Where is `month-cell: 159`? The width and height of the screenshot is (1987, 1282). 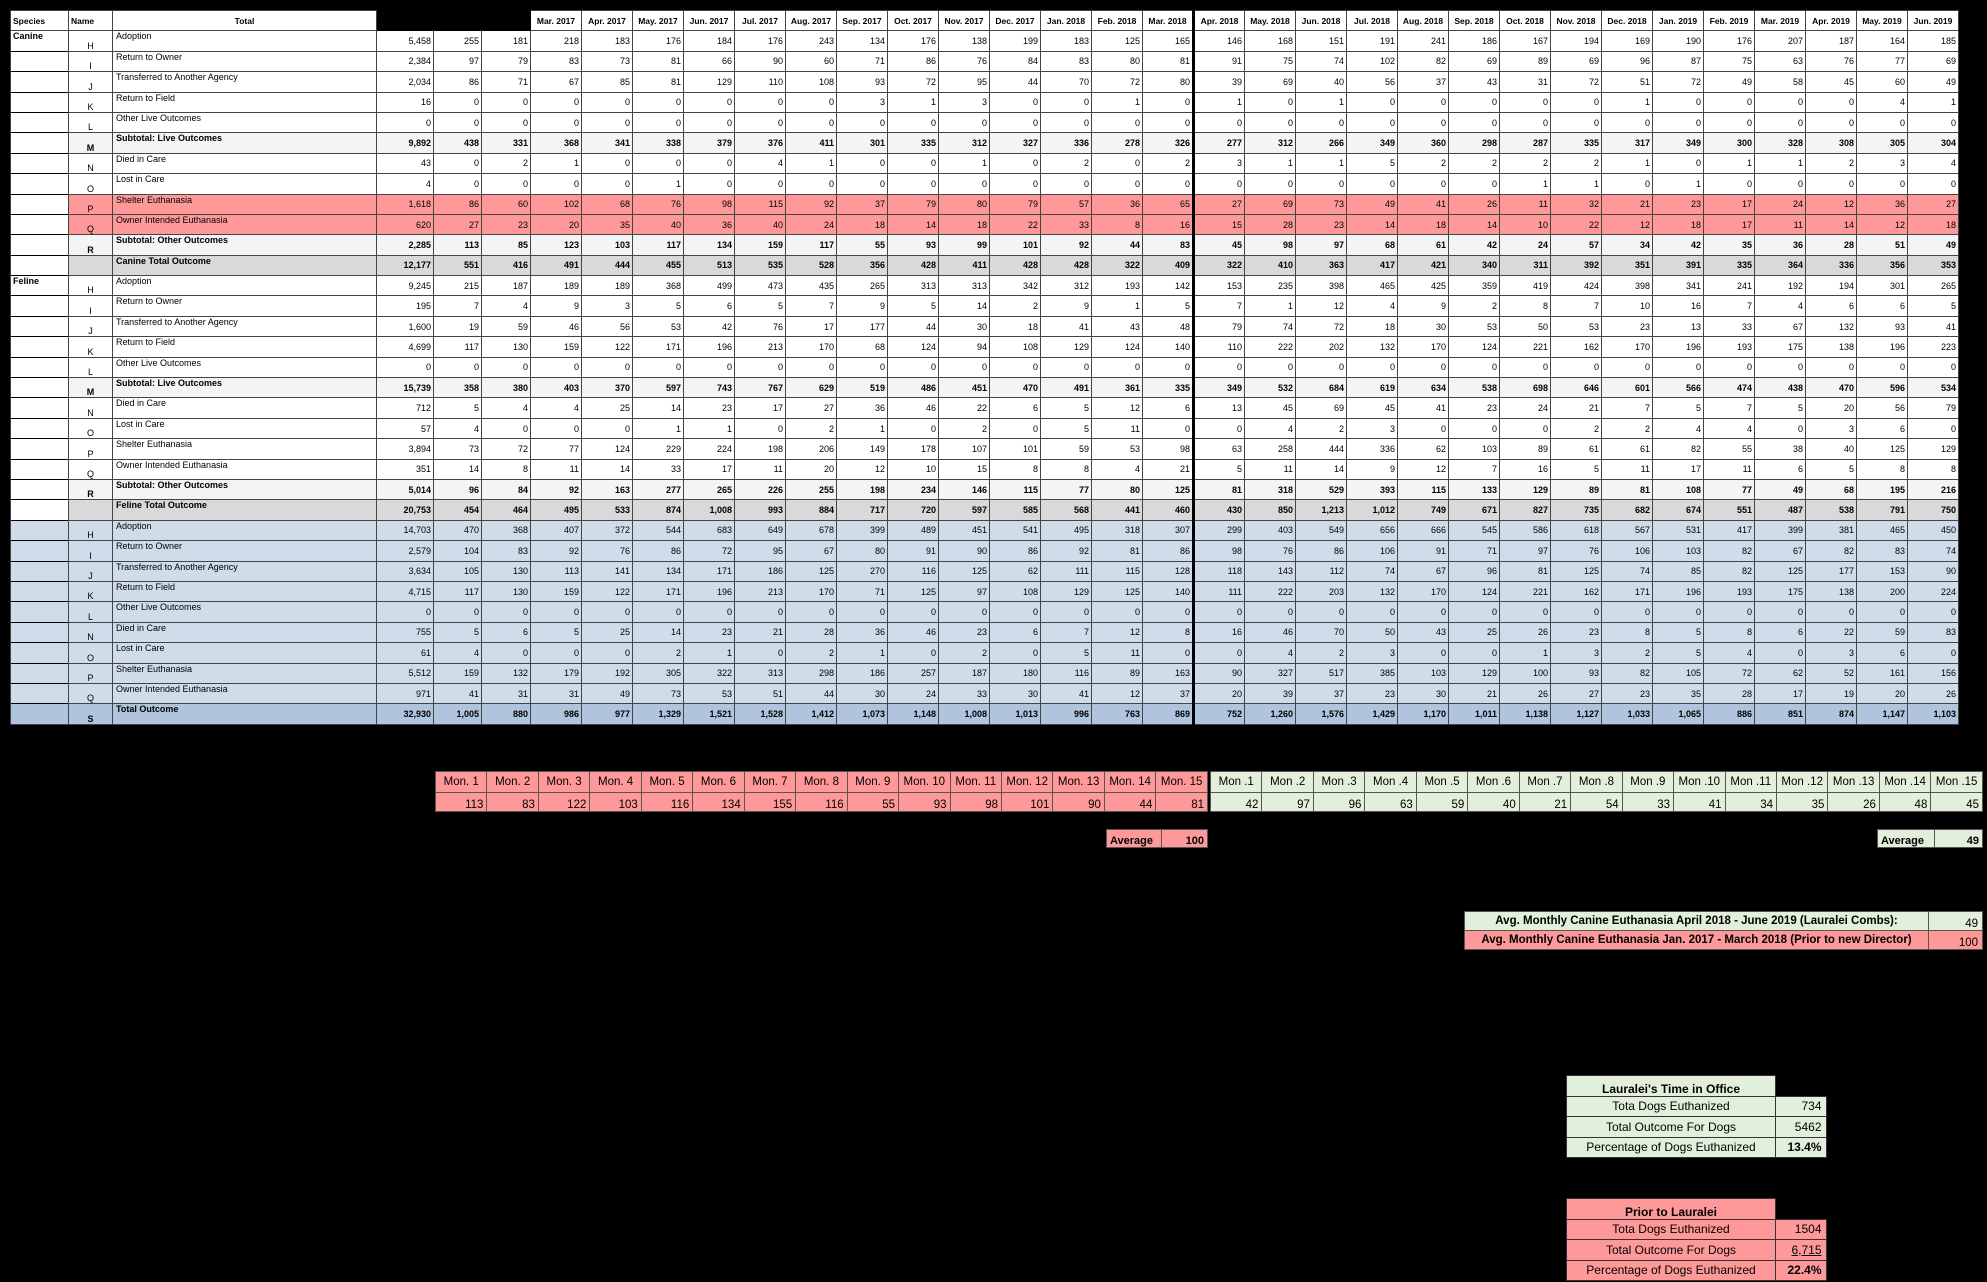 month-cell: 159 is located at coordinates (457, 673).